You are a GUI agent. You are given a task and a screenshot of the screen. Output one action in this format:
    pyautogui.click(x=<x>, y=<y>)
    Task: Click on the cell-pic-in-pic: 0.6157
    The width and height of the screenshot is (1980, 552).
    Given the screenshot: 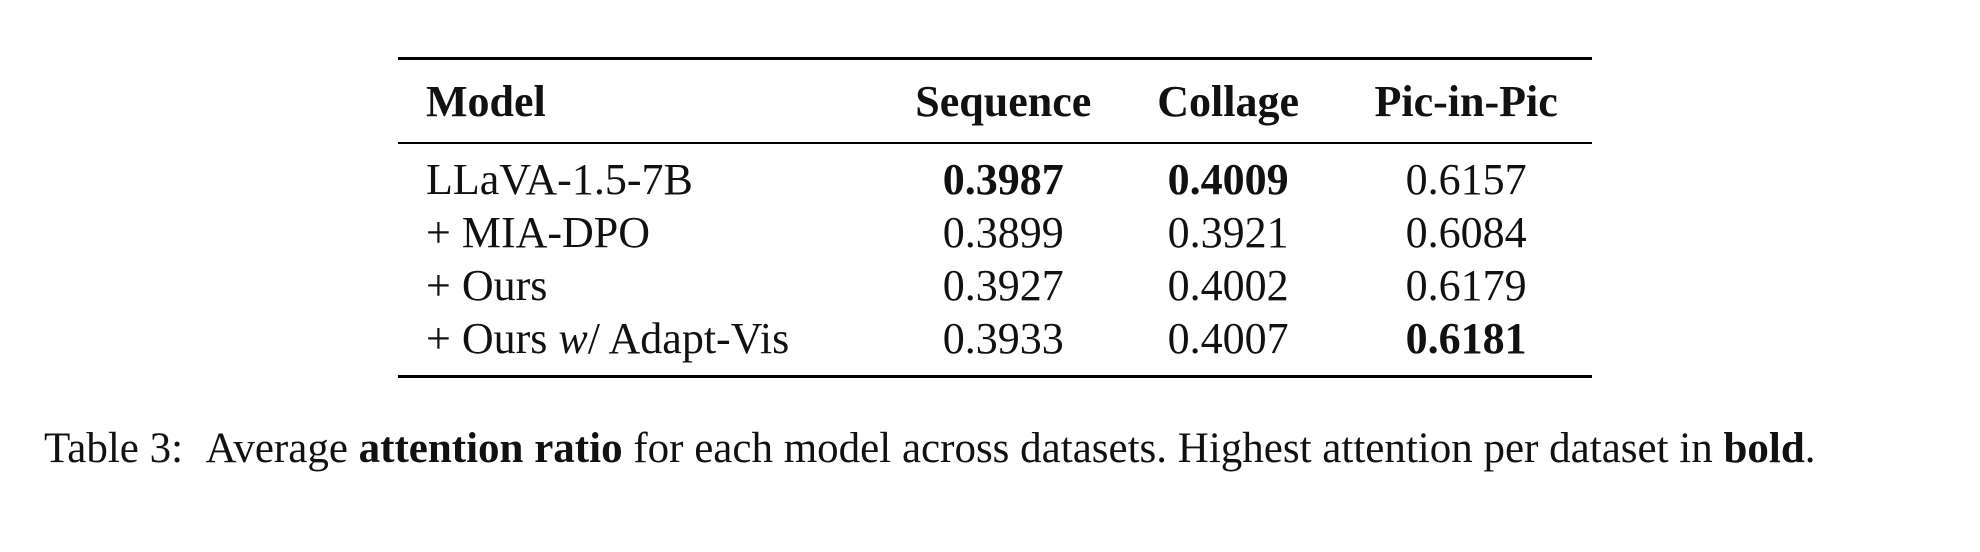 What is the action you would take?
    pyautogui.click(x=1466, y=179)
    